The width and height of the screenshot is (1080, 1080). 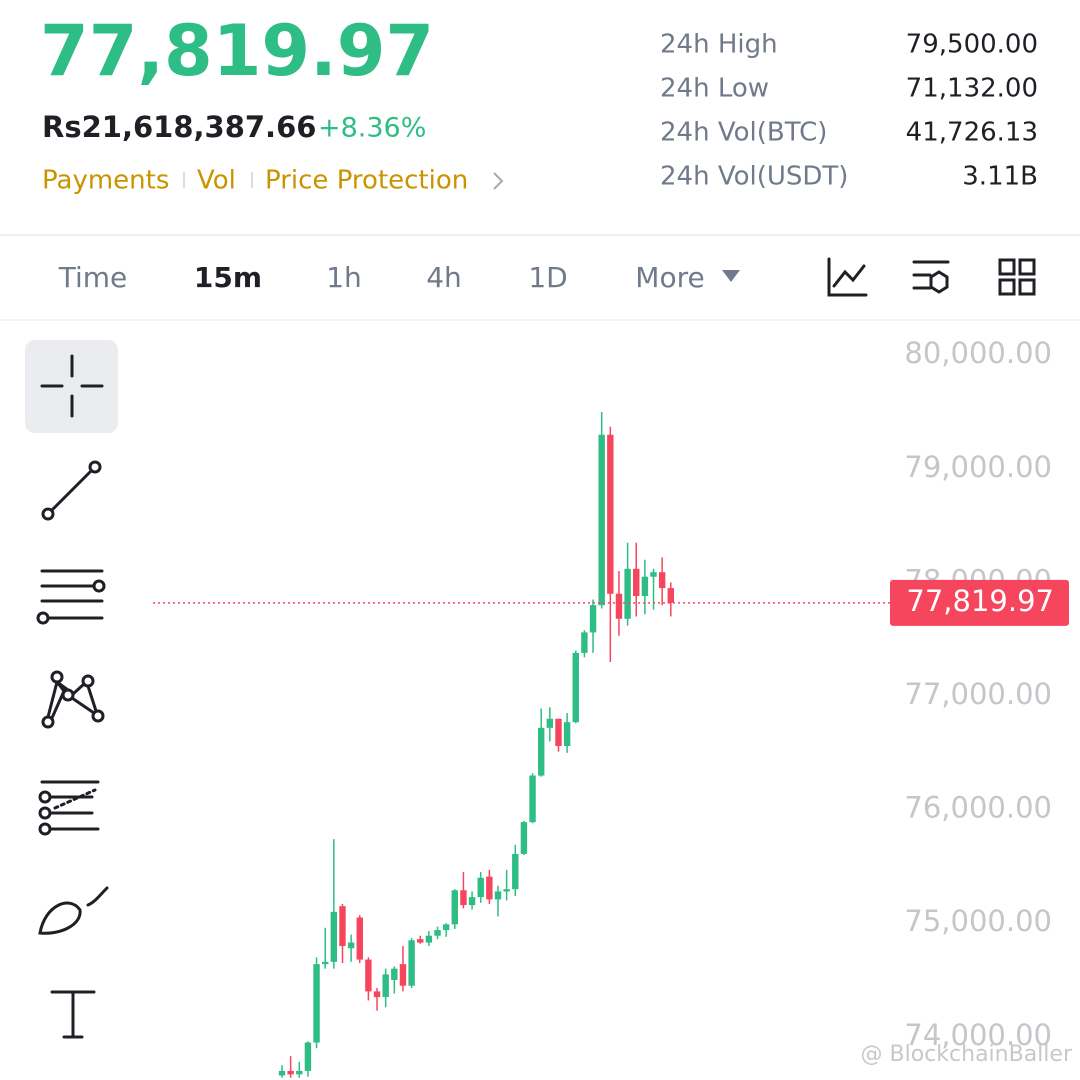 I want to click on tab: Time, so click(x=93, y=277).